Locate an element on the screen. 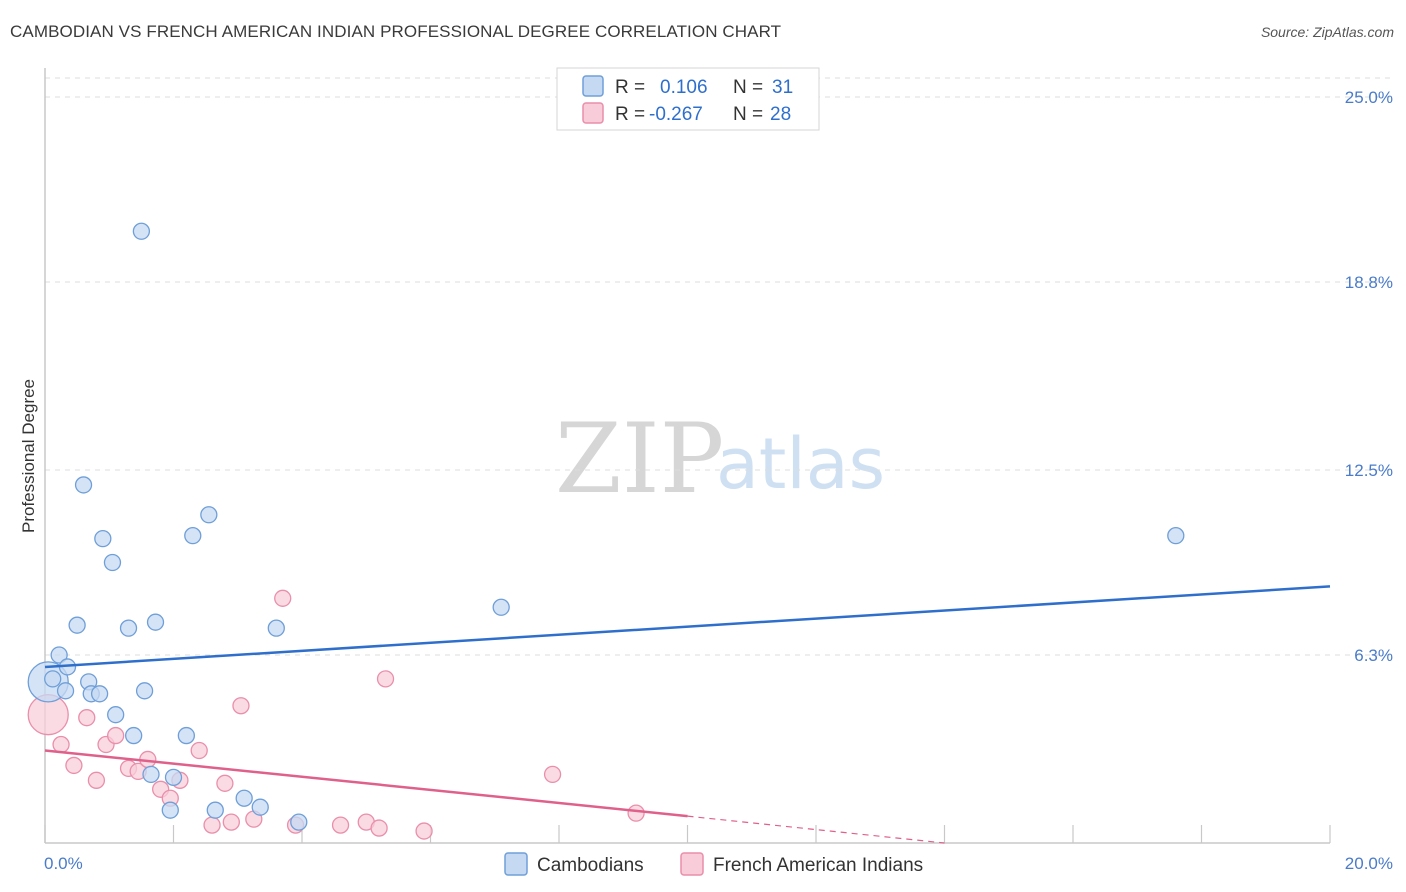  series-legend-label-french-american-indians: French American Indians is located at coordinates (818, 865).